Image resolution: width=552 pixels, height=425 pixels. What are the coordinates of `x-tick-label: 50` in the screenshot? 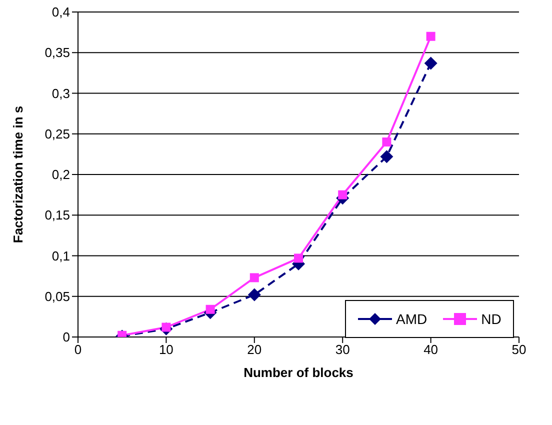 It's located at (519, 350).